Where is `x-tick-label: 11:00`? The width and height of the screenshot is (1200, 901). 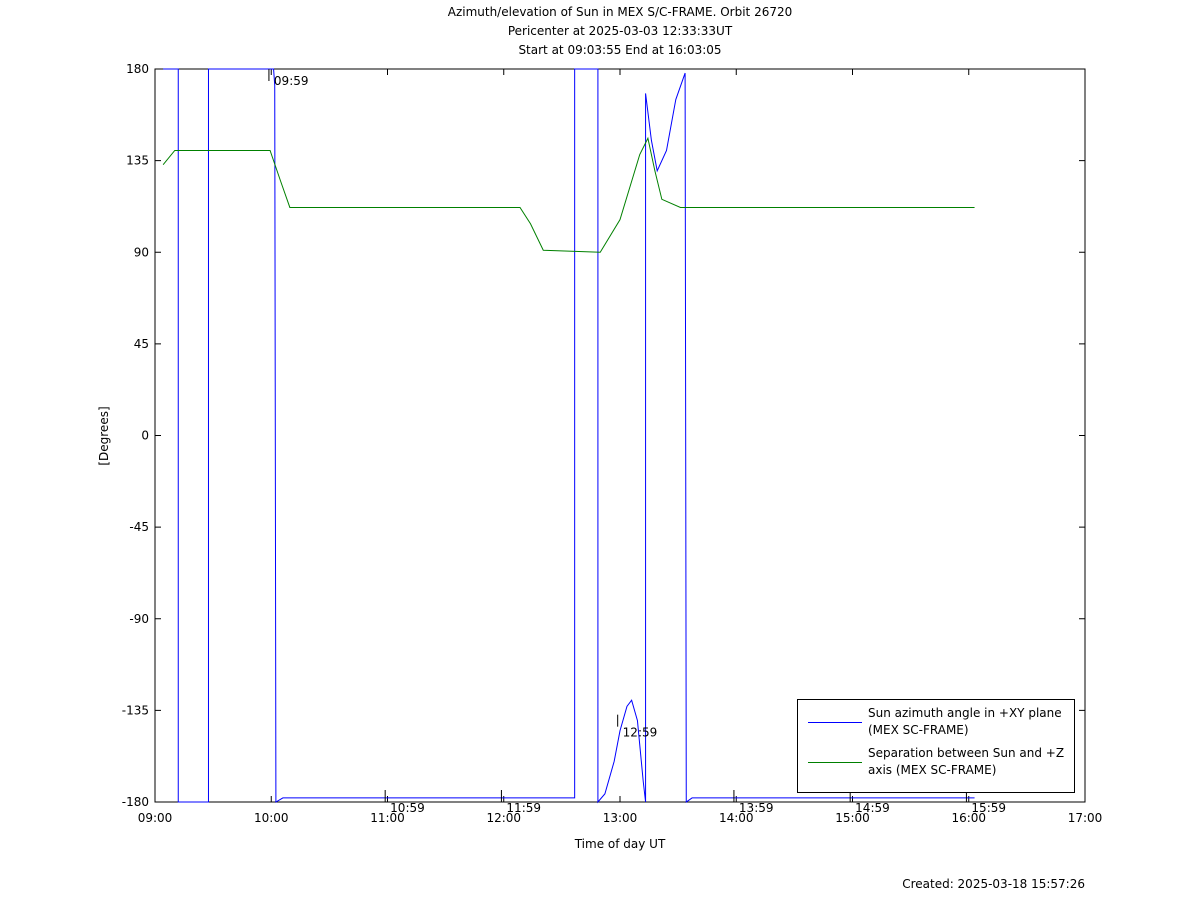
x-tick-label: 11:00 is located at coordinates (387, 818).